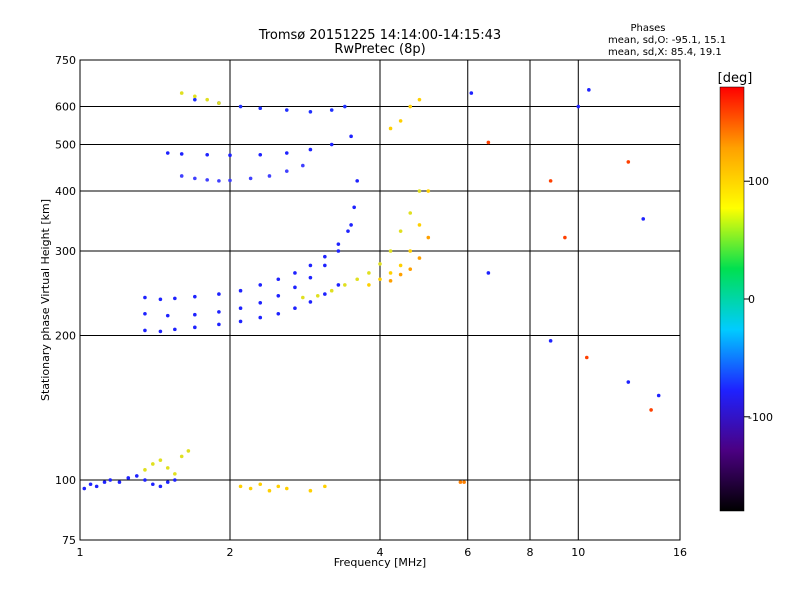  Describe the element at coordinates (732, 299) in the screenshot. I see `colorbar` at that location.